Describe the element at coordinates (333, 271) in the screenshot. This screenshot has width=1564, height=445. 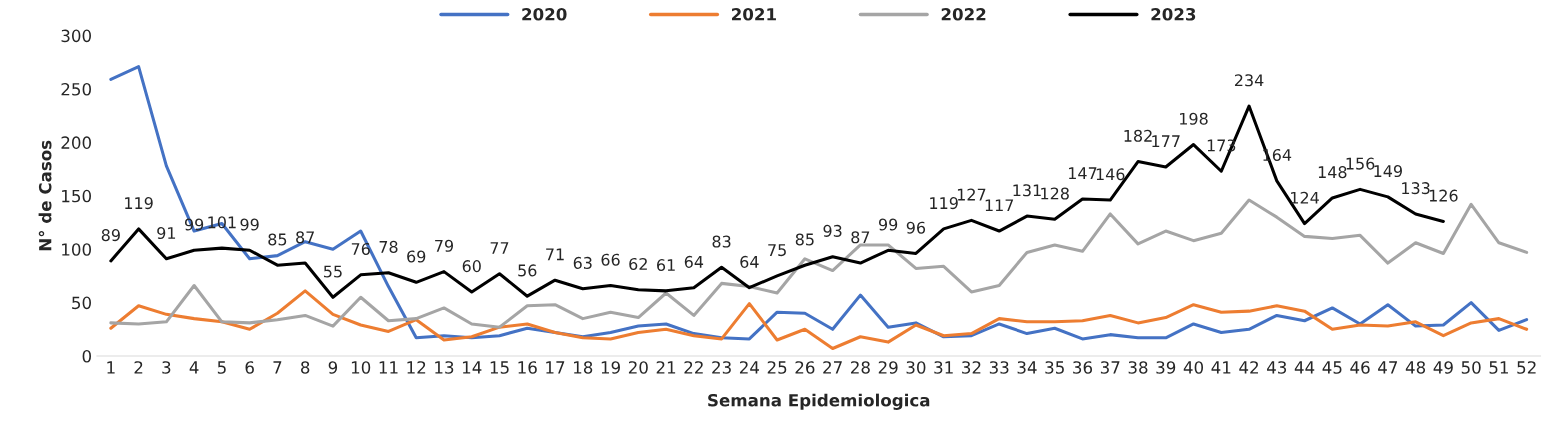
I see `data-label: 55` at that location.